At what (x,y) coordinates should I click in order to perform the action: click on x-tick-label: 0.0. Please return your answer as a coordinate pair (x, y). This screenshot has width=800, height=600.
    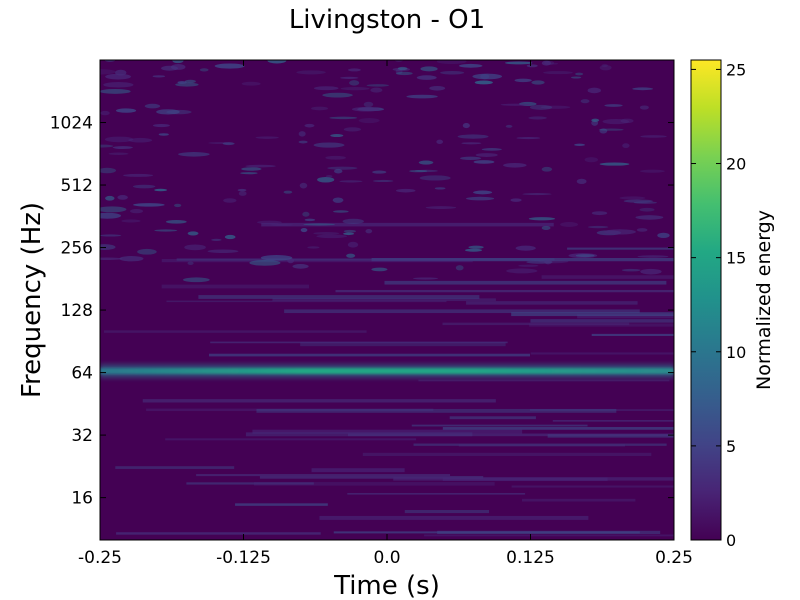
    Looking at the image, I should click on (386, 558).